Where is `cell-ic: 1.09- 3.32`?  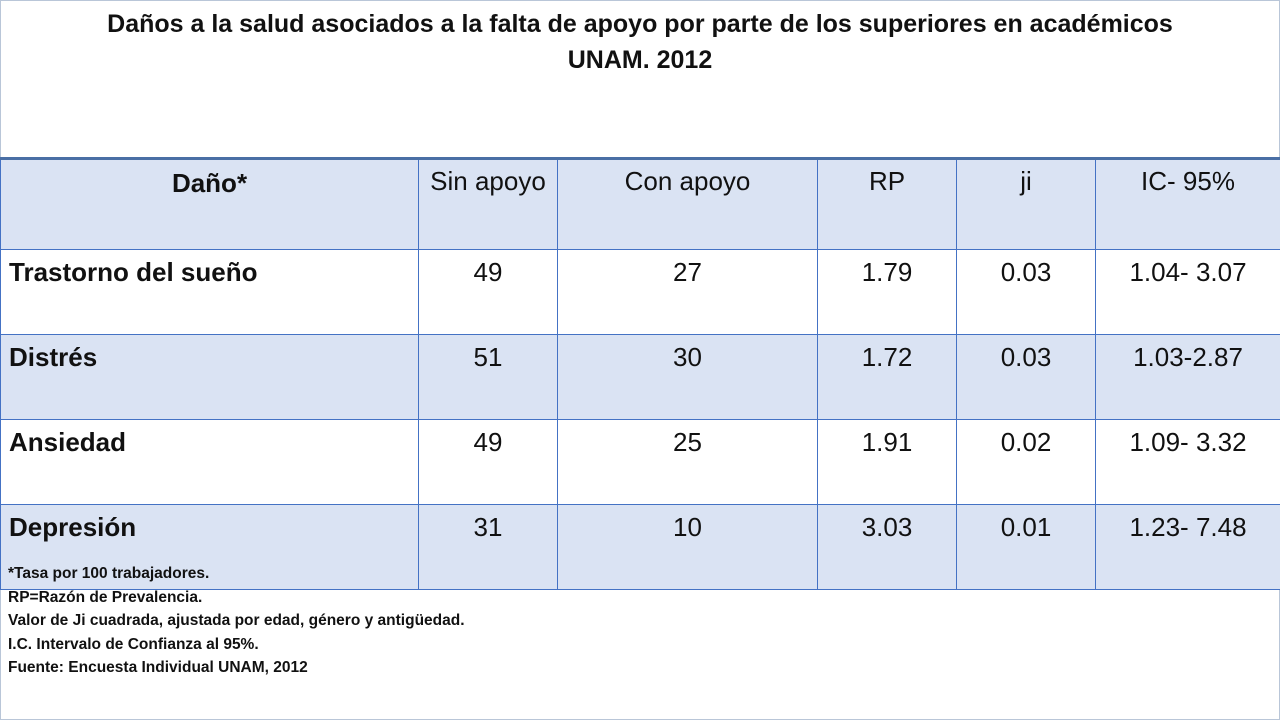
cell-ic: 1.09- 3.32 is located at coordinates (1187, 462).